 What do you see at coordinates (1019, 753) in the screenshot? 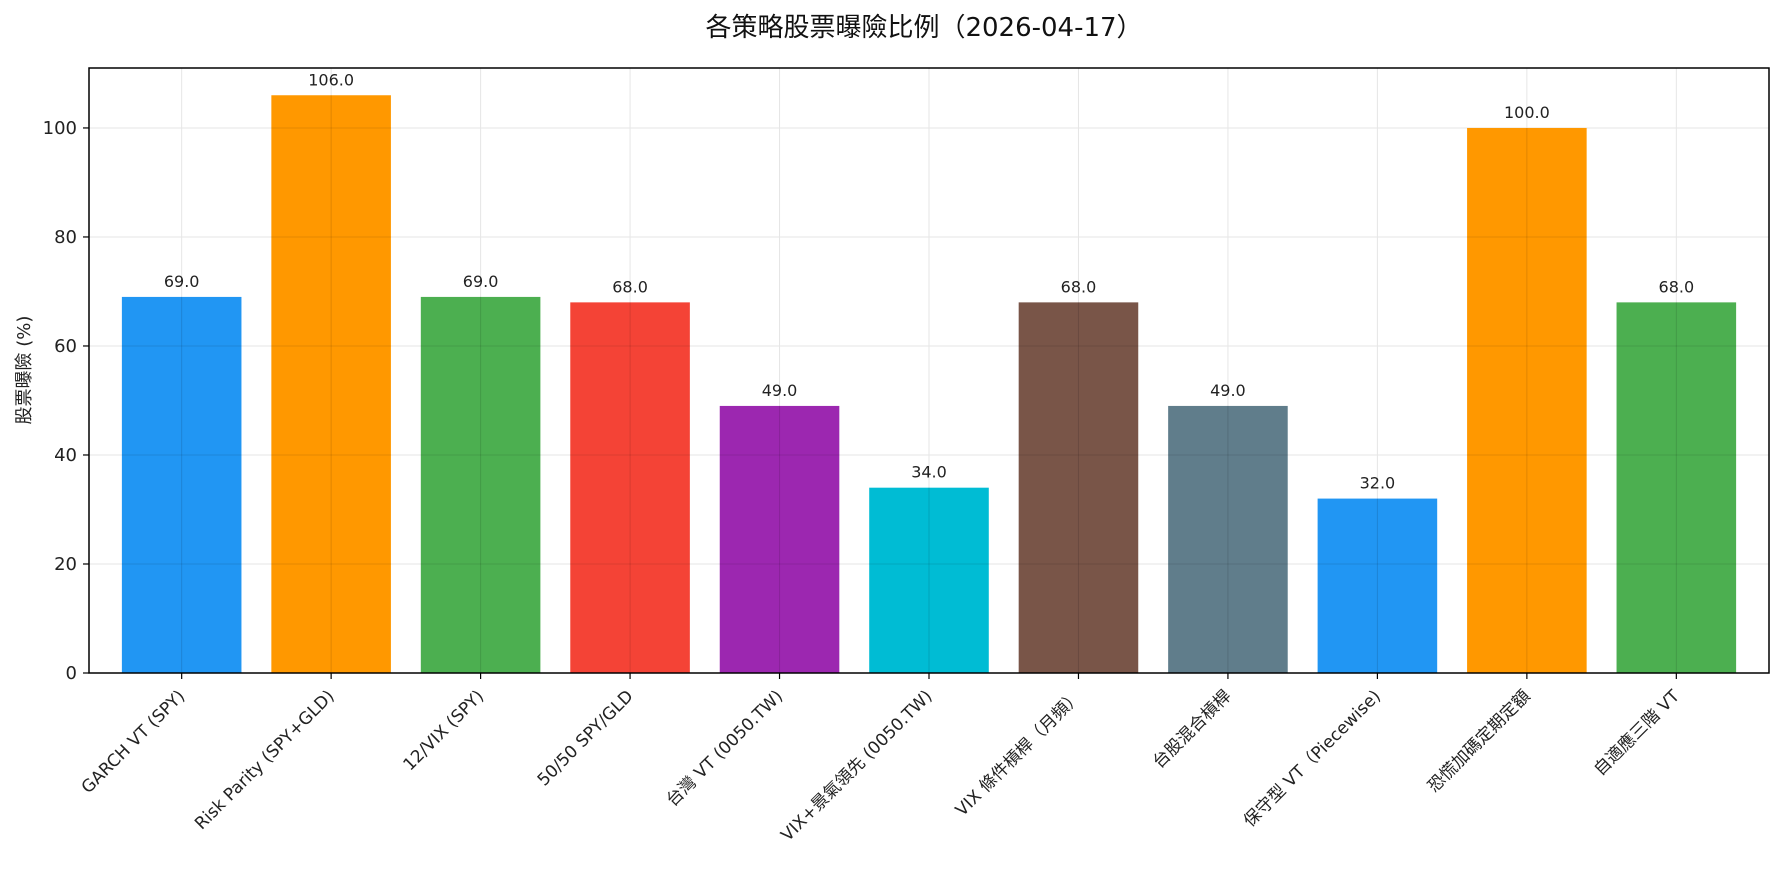
I see `x-tick-label: VIX 條件槓桿（月頻）` at bounding box center [1019, 753].